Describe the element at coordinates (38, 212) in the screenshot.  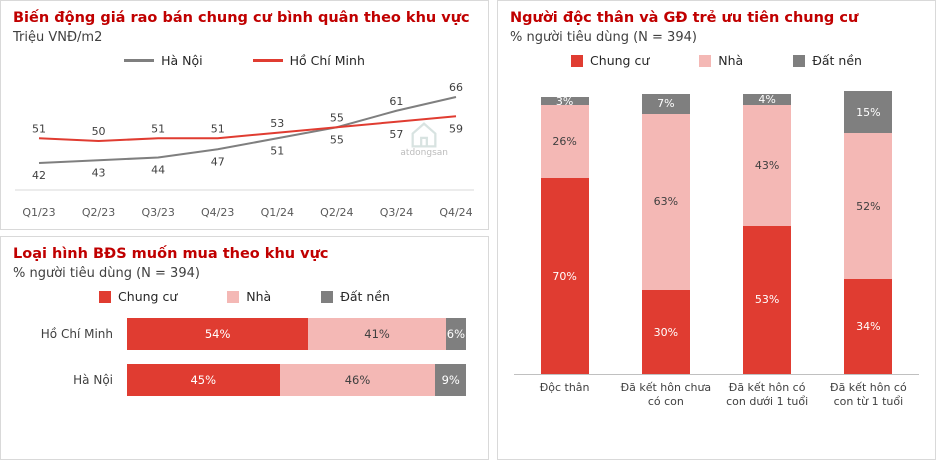
I see `svg-text: Q1/23` at that location.